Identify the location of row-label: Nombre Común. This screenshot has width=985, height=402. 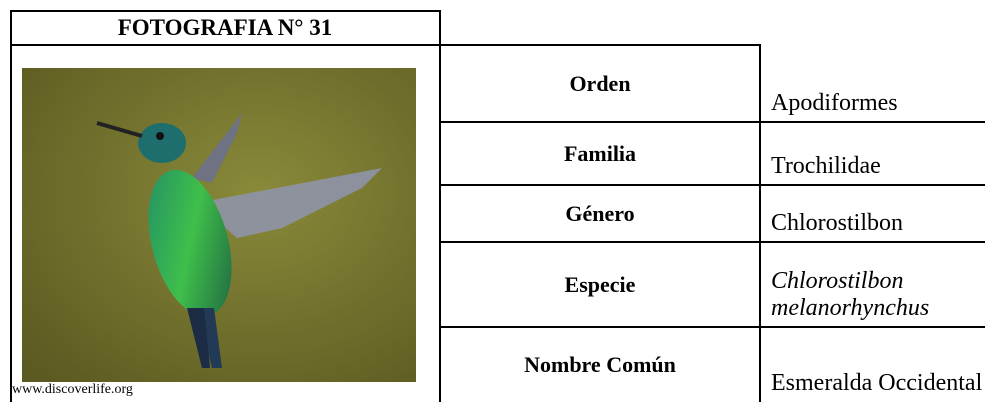
(600, 364).